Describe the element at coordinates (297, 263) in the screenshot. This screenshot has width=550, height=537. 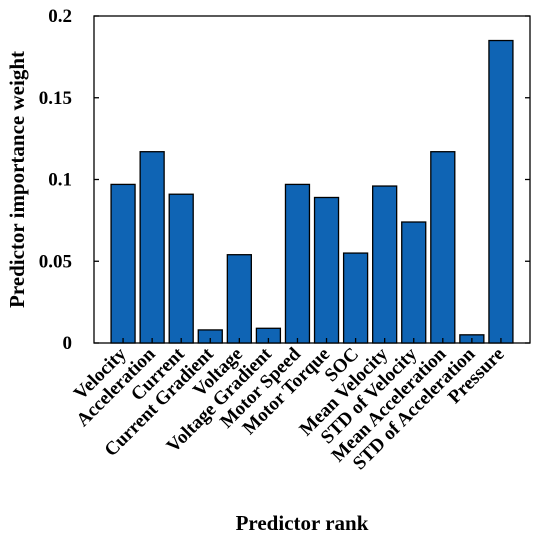
I see `bar-motor-speed` at that location.